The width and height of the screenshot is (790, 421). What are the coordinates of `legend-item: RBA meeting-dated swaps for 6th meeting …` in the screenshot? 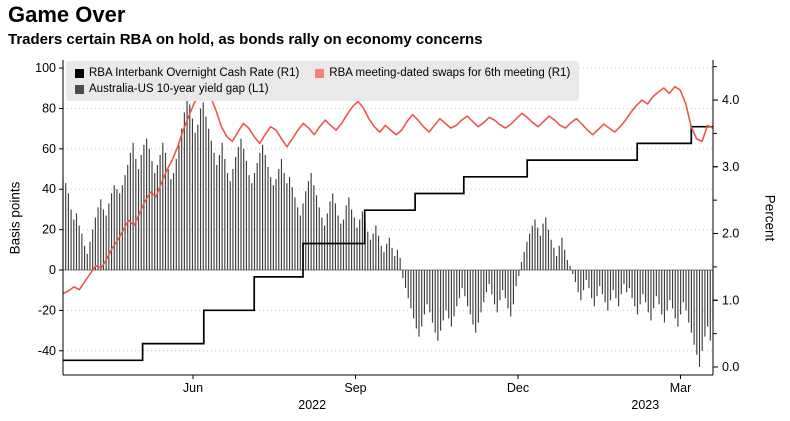 It's located at (442, 73).